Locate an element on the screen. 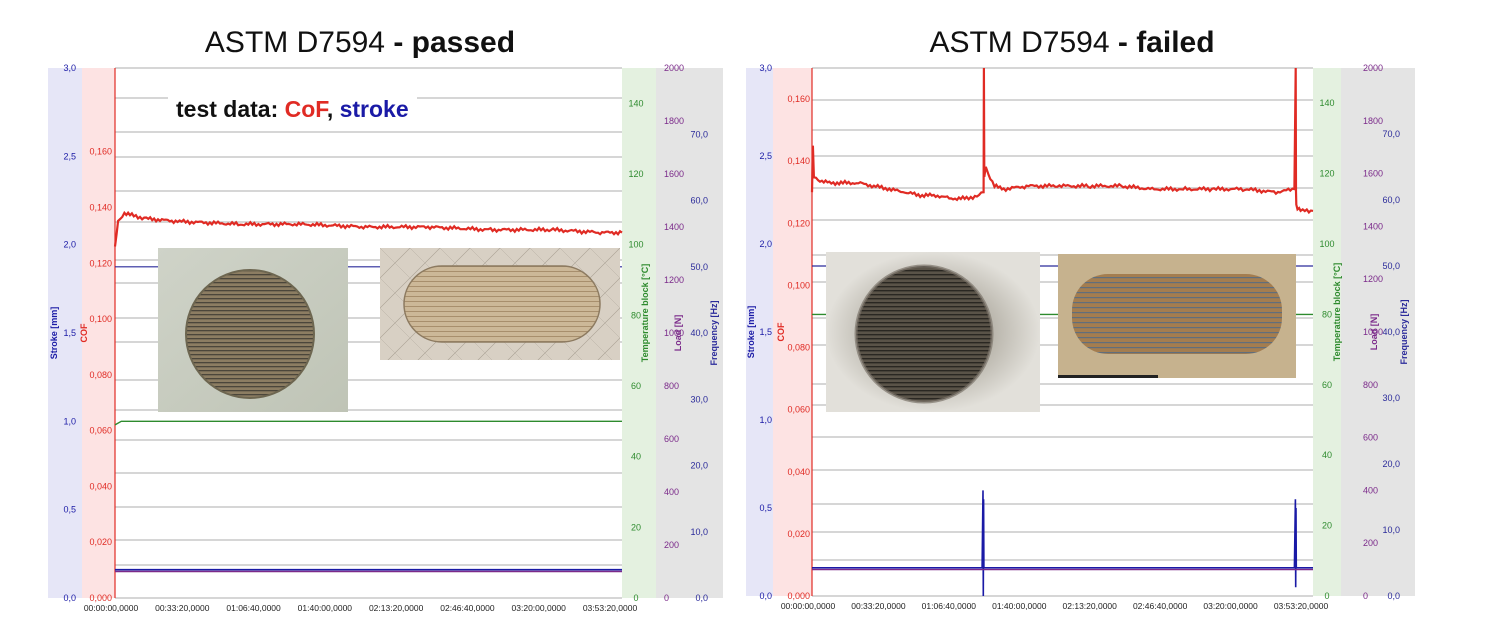 The image size is (1492, 628). legend-annotation: test data: CoF, stroke is located at coordinates (292, 109).